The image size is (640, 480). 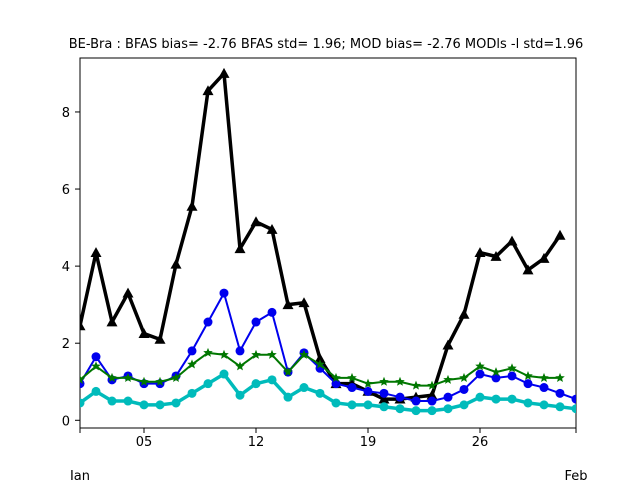 I want to click on x-tick-label: 19, so click(x=368, y=442).